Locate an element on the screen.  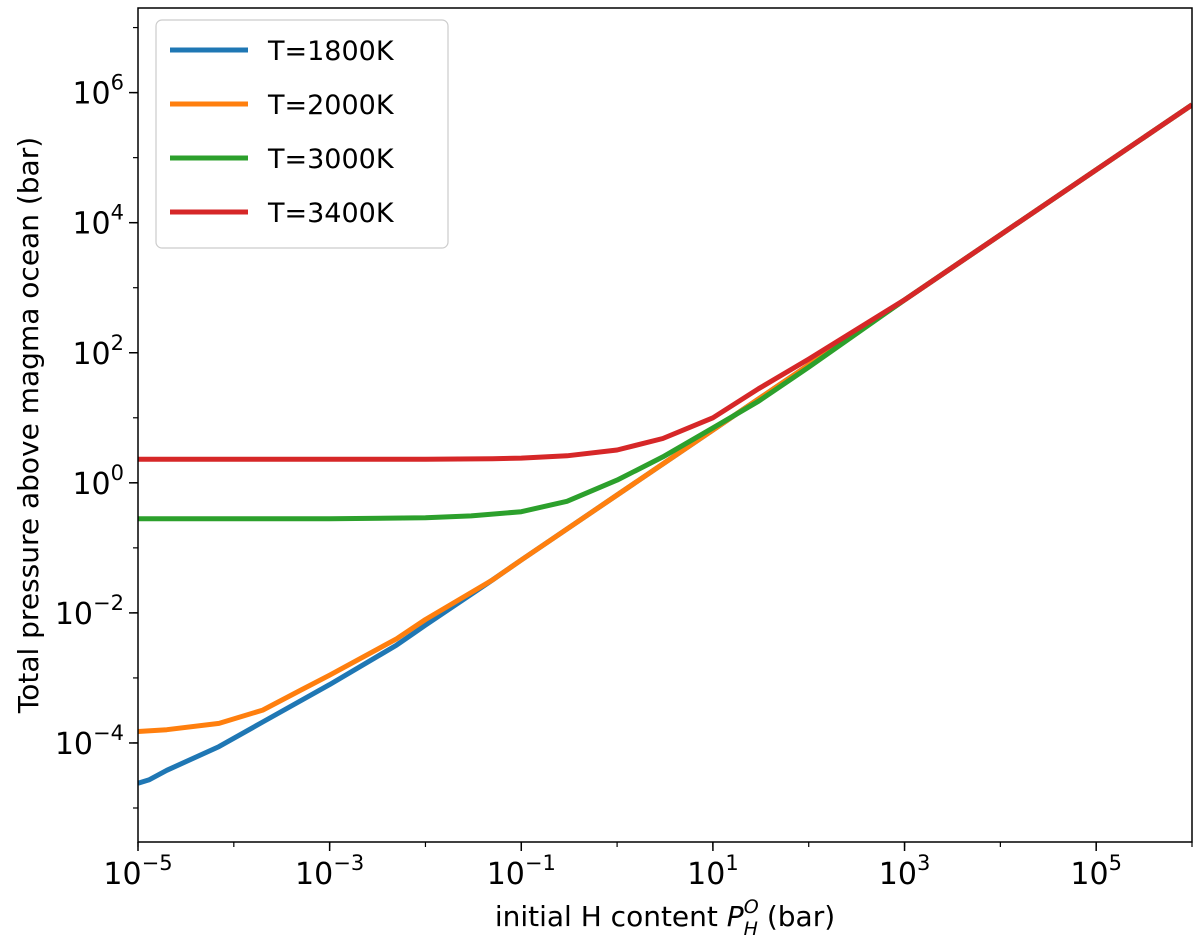
legend-label-1: T=1800K is located at coordinates (331, 51).